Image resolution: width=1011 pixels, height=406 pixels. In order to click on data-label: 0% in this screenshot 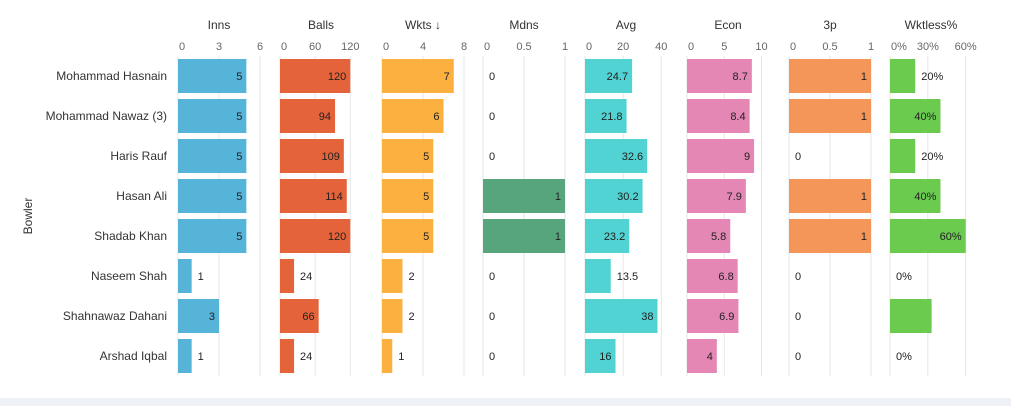, I will do `click(904, 357)`.